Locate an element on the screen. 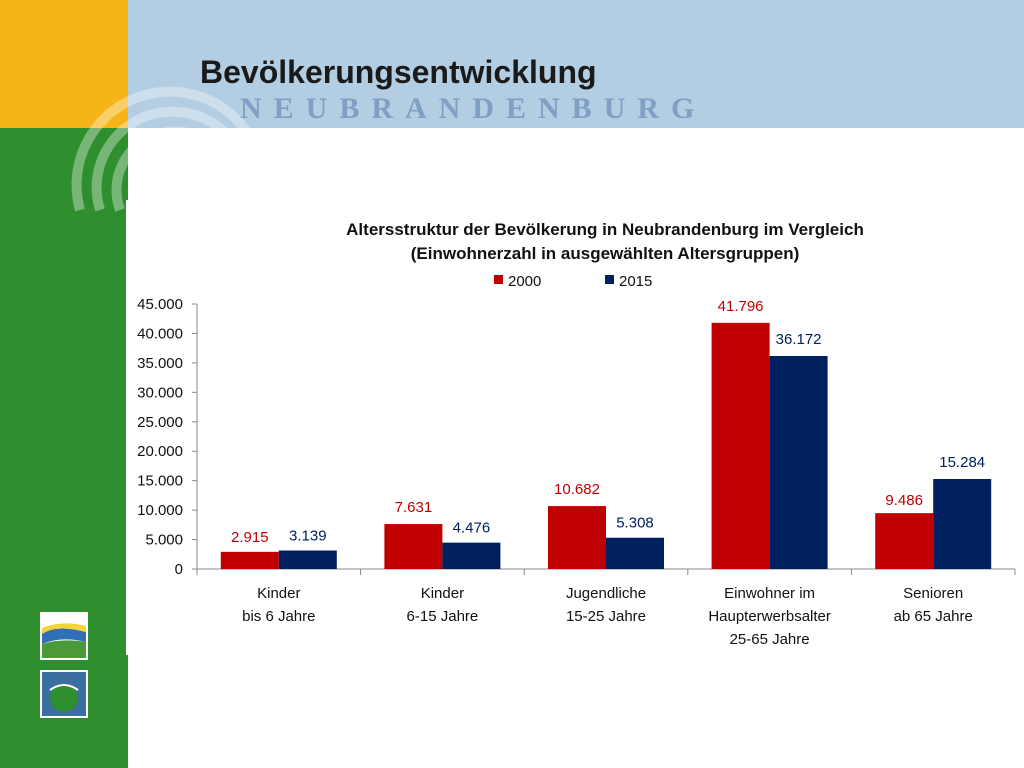 The image size is (1024, 768). data-label-2000: 7.631 is located at coordinates (414, 507).